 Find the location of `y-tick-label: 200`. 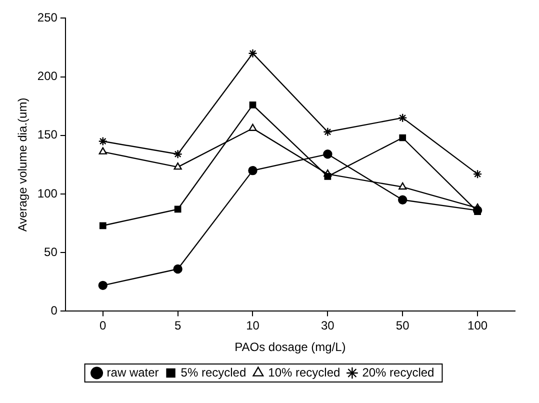

y-tick-label: 200 is located at coordinates (47, 76).